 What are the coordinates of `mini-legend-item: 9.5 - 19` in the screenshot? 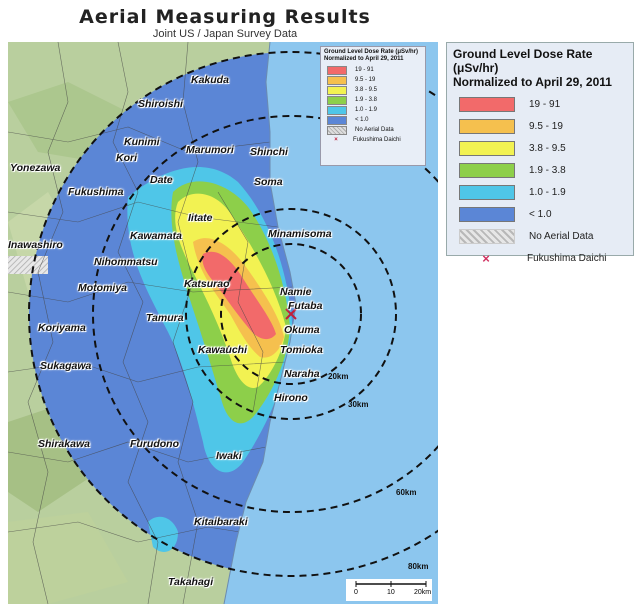 It's located at (373, 80).